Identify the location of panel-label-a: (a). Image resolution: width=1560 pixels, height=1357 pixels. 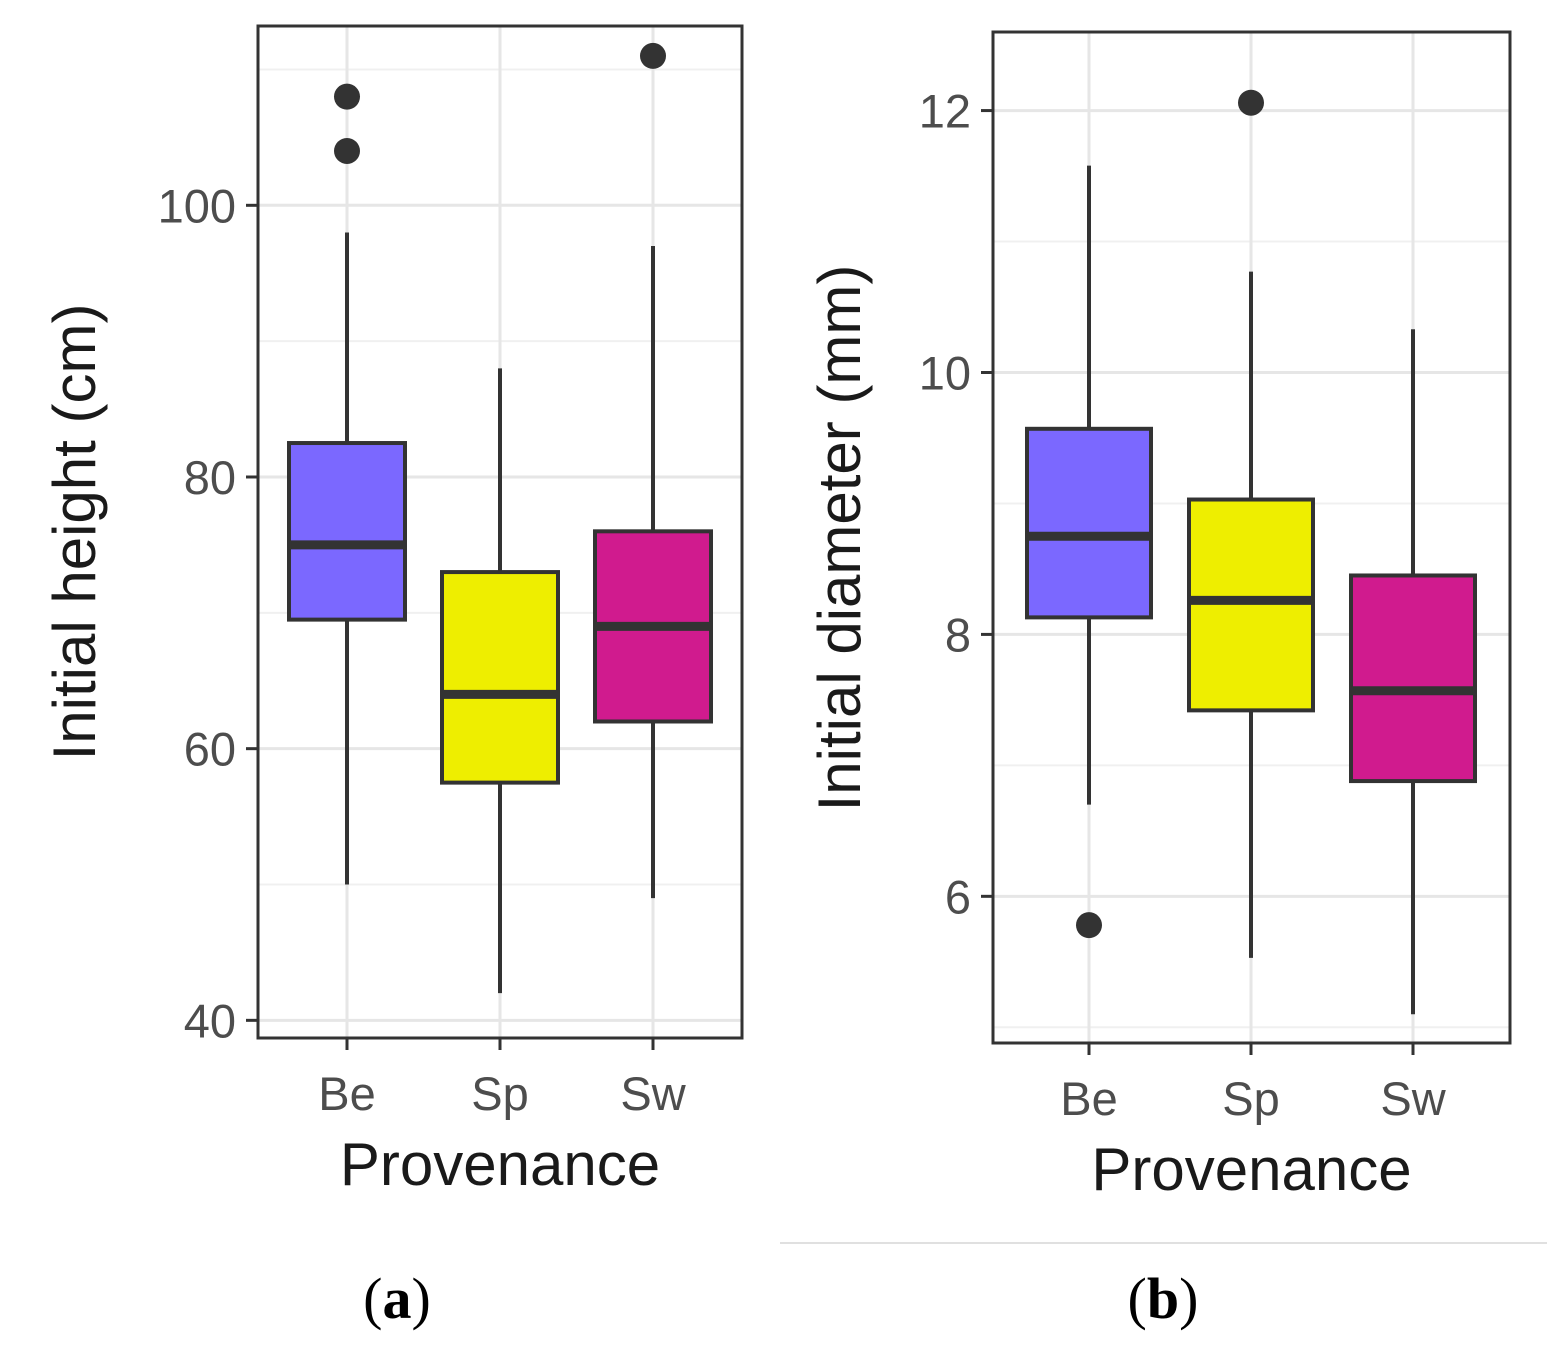
(397, 1298).